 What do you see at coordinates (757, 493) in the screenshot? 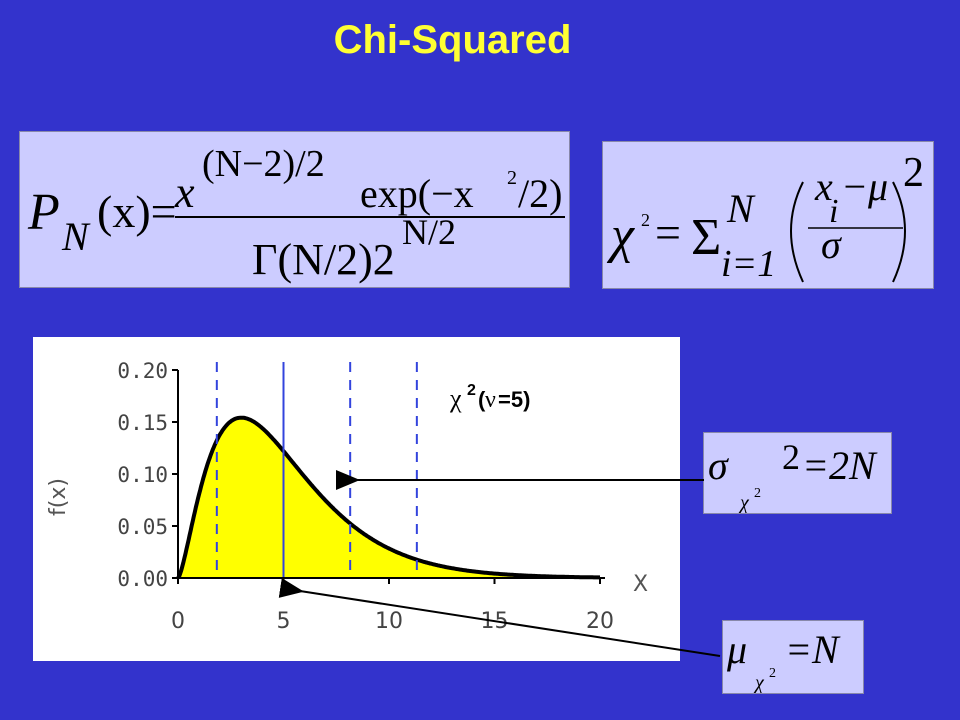
I see `variance-sub-sq: 2` at bounding box center [757, 493].